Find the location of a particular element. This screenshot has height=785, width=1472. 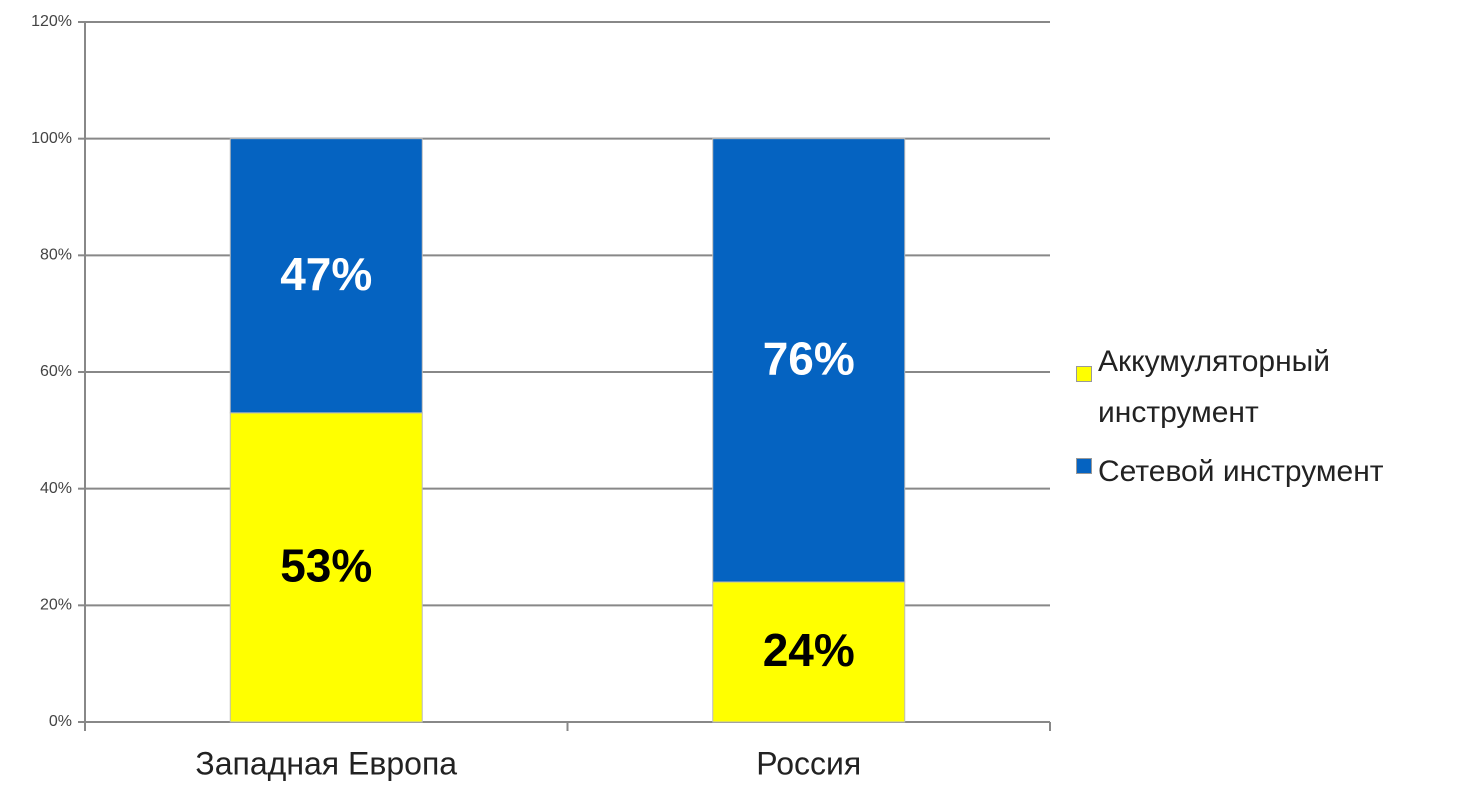

y-tick-label: 80% is located at coordinates (56, 255).